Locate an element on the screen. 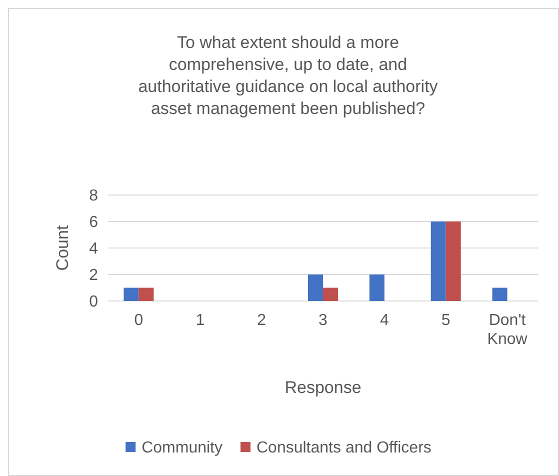  legend-label: Consultants and Officers is located at coordinates (344, 448).